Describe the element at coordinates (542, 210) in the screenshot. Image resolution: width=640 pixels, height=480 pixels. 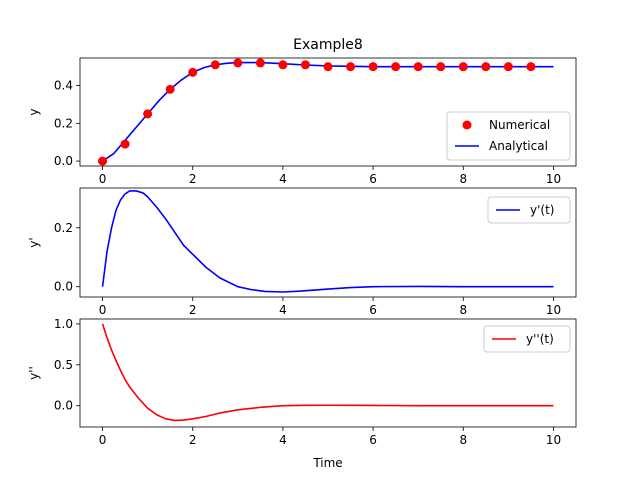
I see `legend-label: y'(t)` at that location.